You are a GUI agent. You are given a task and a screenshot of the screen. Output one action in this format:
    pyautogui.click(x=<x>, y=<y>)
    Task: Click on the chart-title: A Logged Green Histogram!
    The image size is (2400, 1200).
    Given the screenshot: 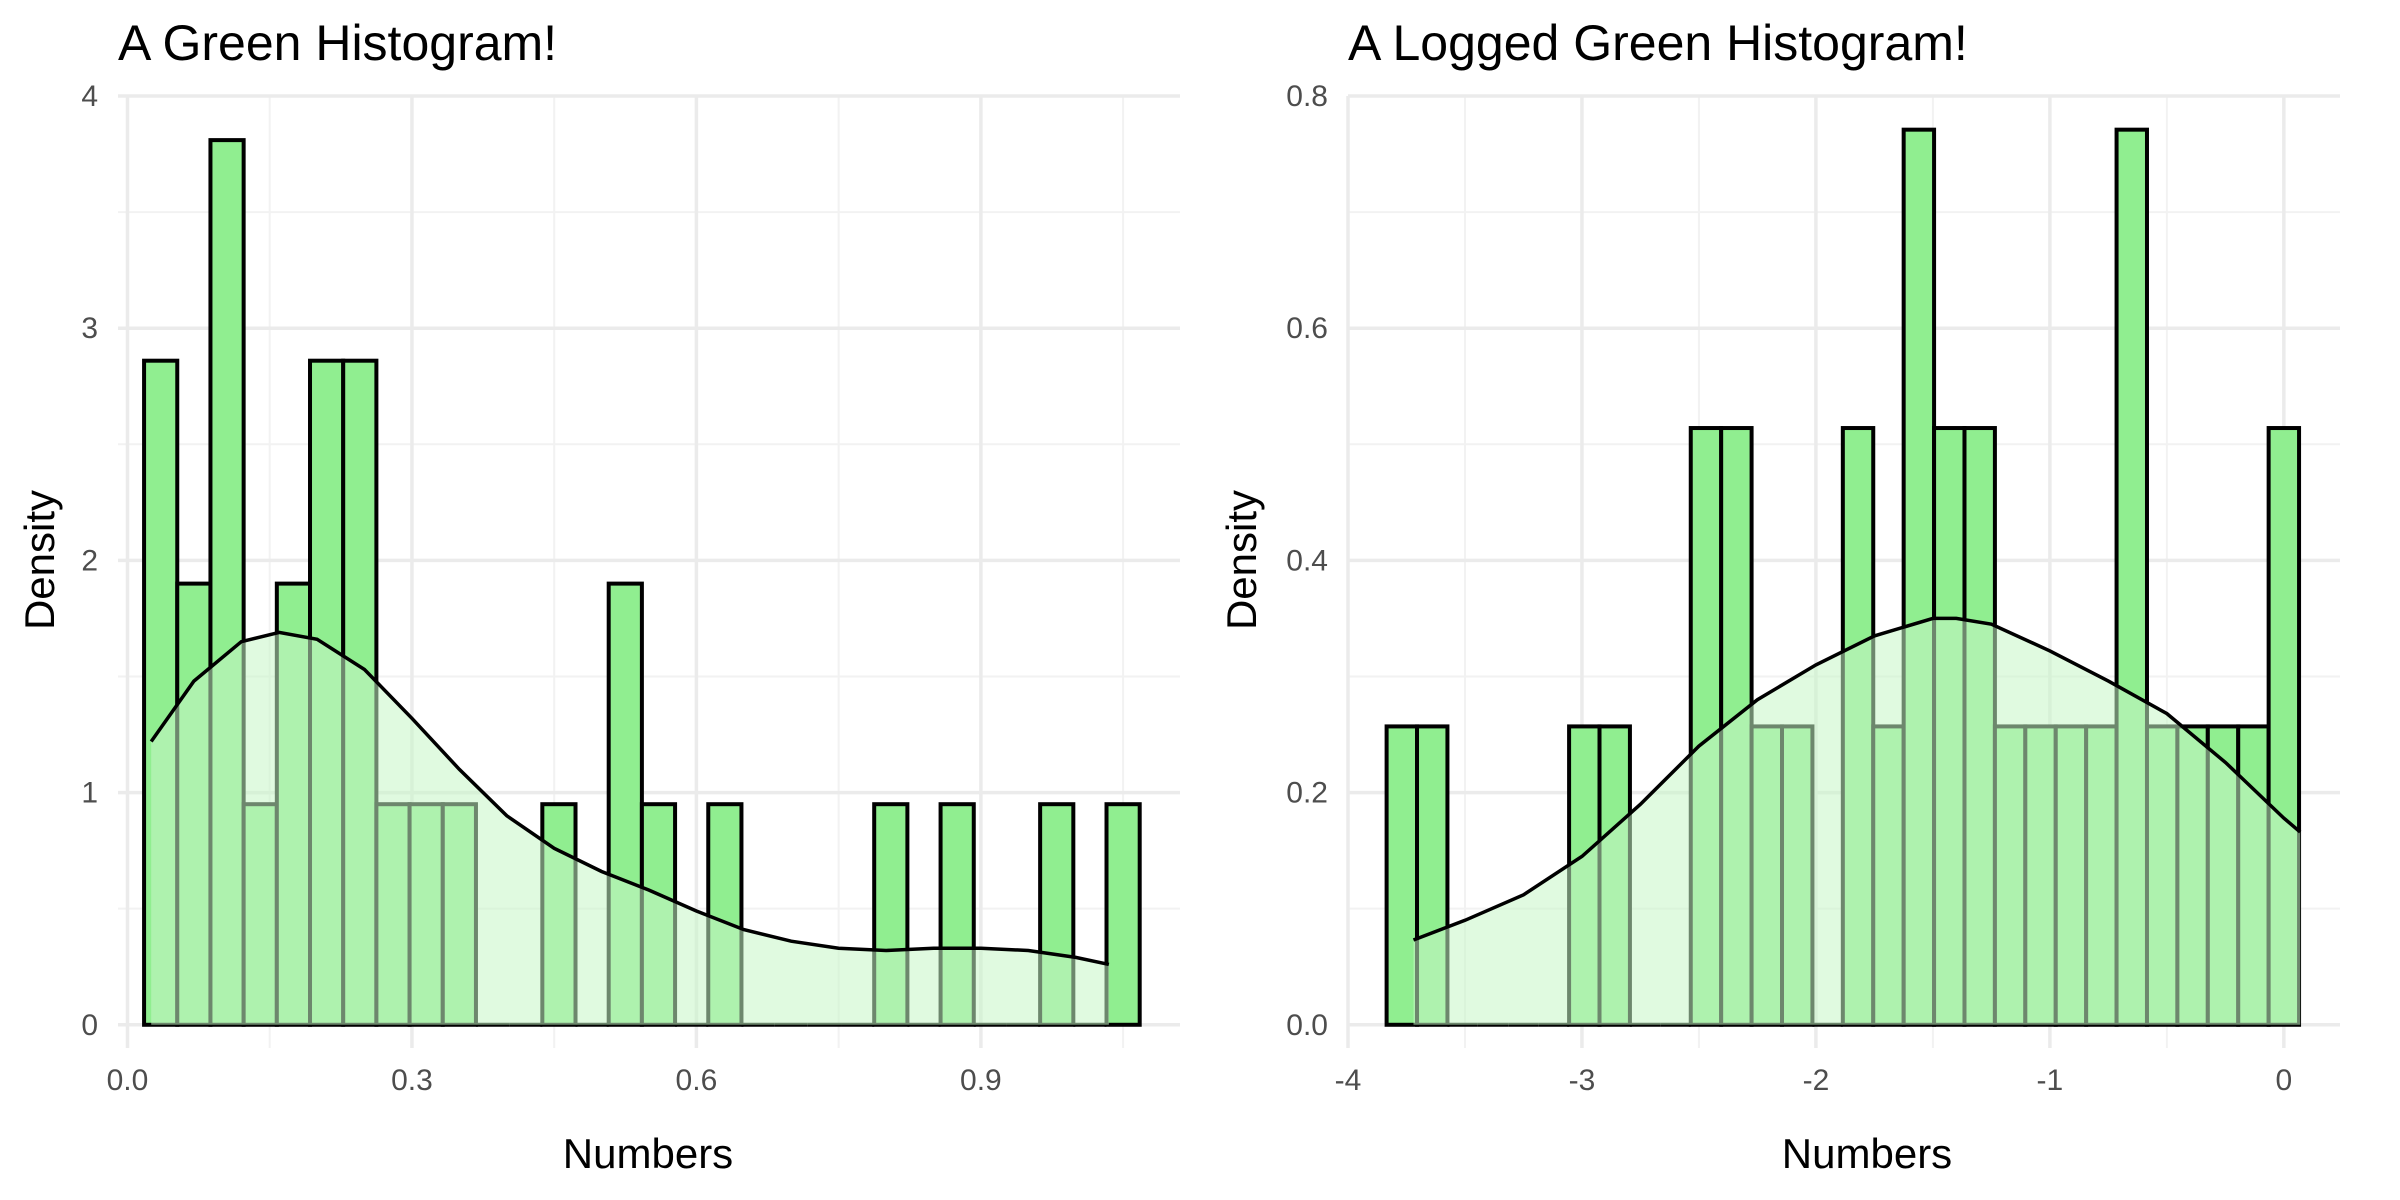 What is the action you would take?
    pyautogui.click(x=1658, y=43)
    